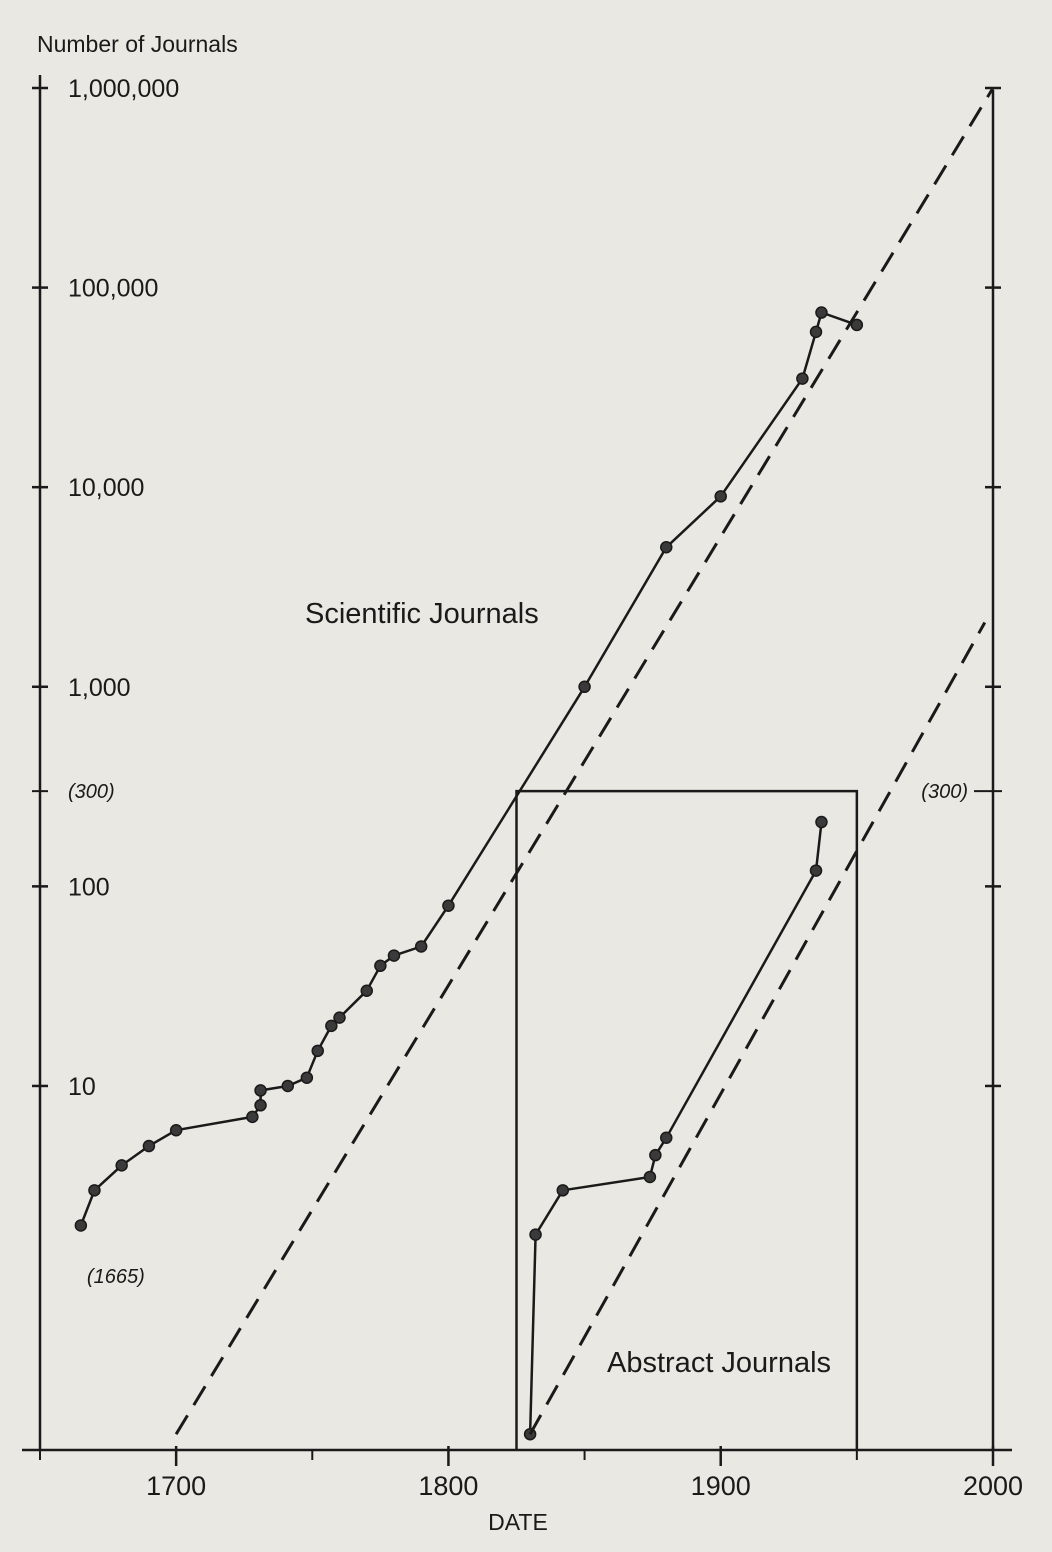 The width and height of the screenshot is (1052, 1552). I want to click on x-tick-label: 1700, so click(176, 1486).